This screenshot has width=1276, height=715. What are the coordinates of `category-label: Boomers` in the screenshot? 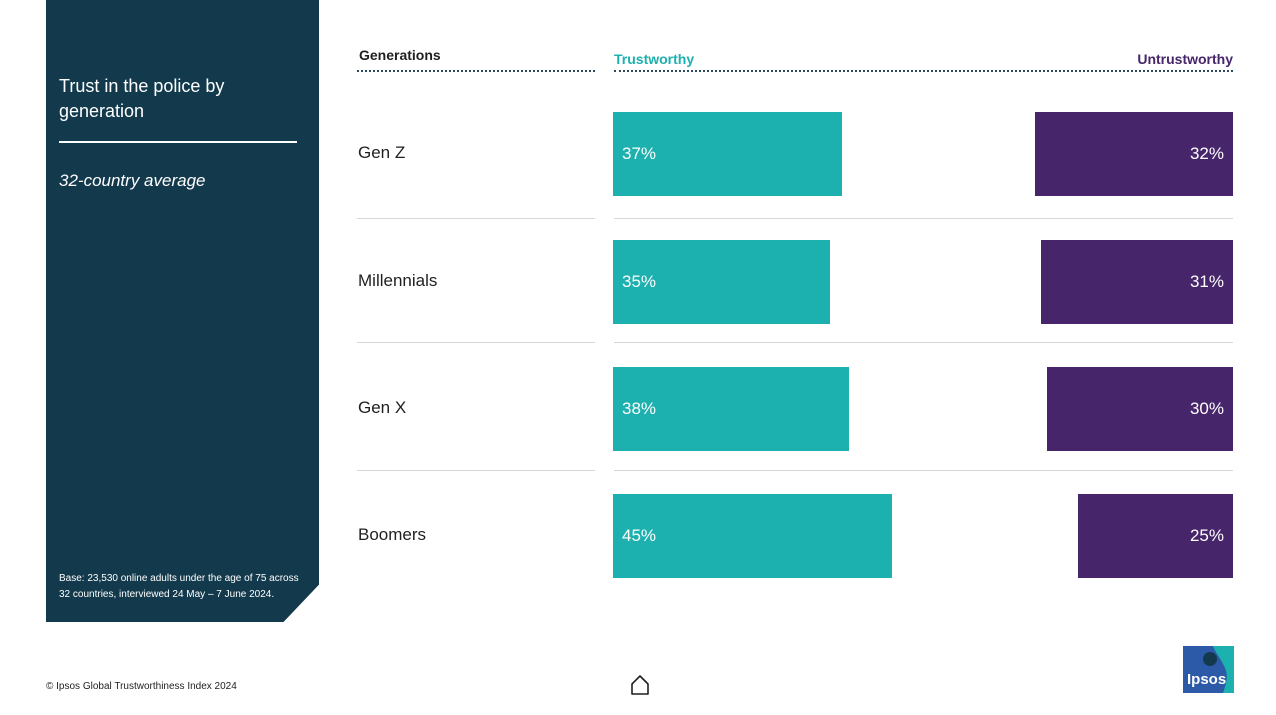 It's located at (392, 534).